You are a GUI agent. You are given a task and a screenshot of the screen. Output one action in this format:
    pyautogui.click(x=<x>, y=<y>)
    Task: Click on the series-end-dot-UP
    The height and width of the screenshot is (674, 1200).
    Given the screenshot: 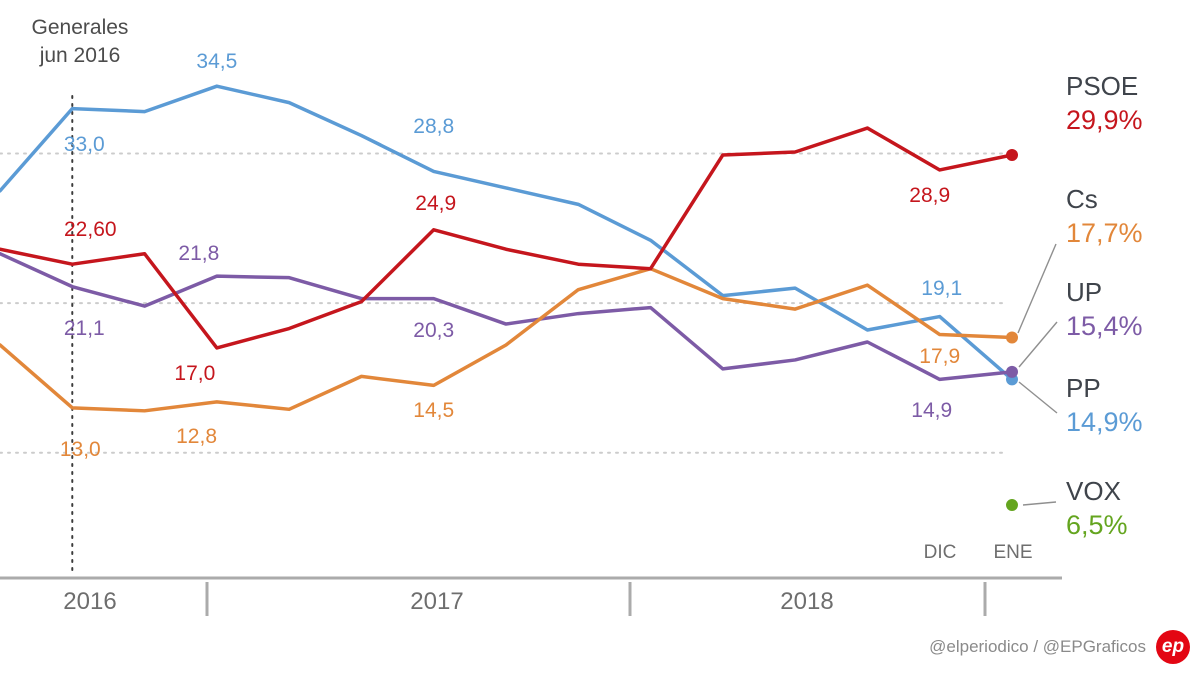 What is the action you would take?
    pyautogui.click(x=1011, y=371)
    